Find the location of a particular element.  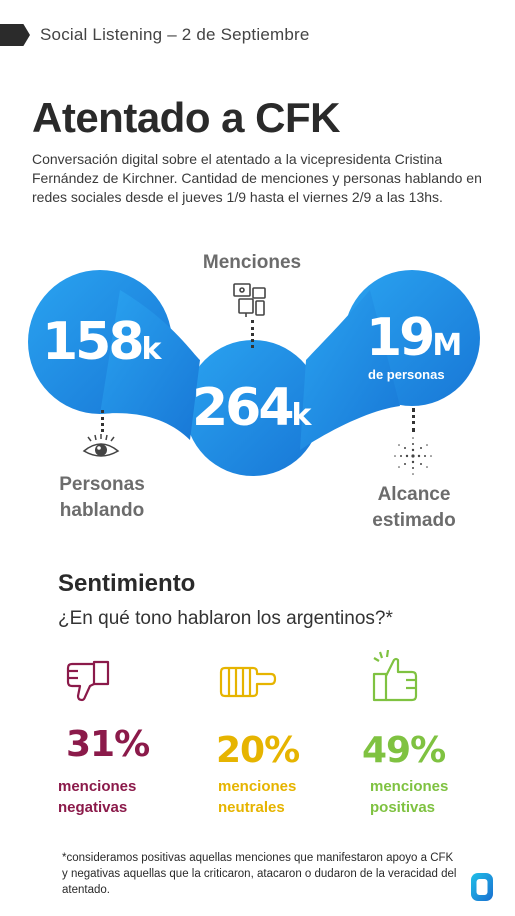

menciones-label: Menciones is located at coordinates (252, 262).